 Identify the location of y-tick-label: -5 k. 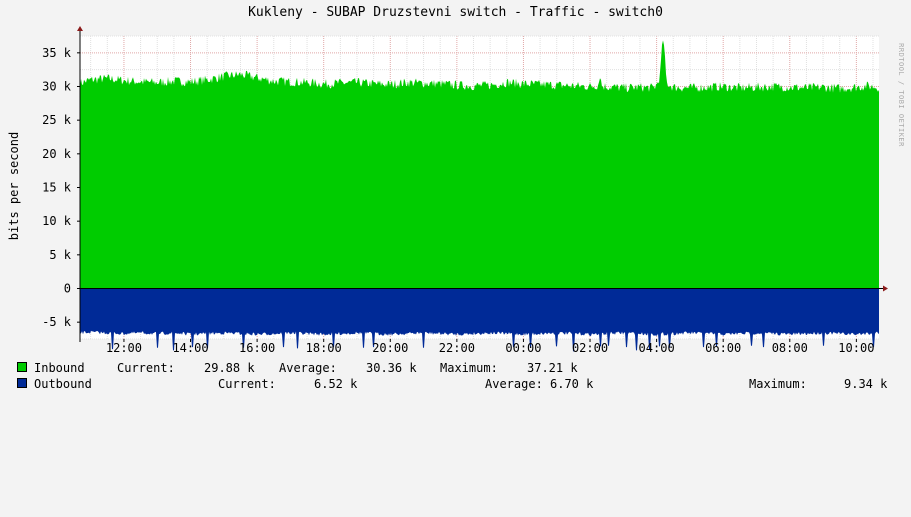
(57, 322).